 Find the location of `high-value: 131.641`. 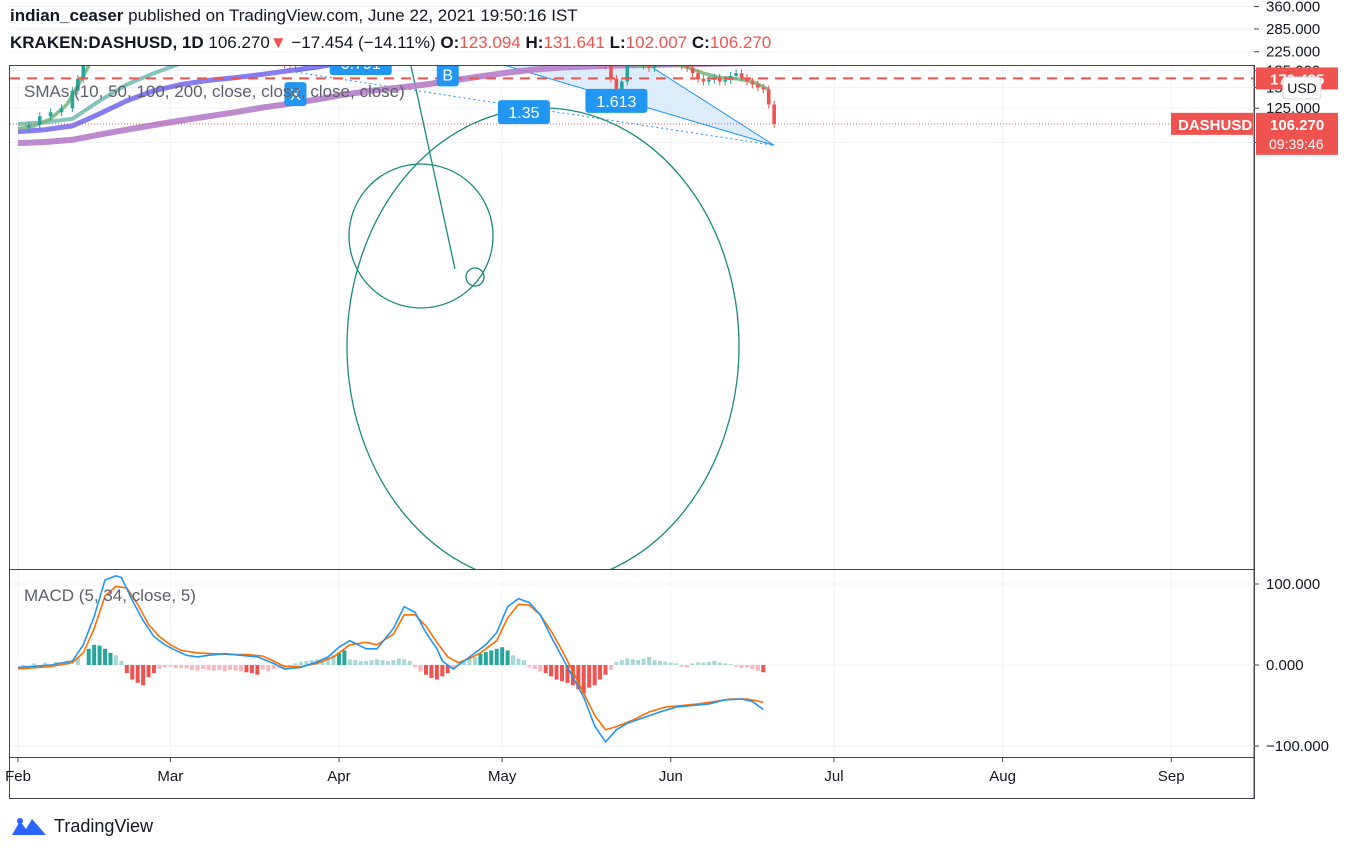

high-value: 131.641 is located at coordinates (574, 42).